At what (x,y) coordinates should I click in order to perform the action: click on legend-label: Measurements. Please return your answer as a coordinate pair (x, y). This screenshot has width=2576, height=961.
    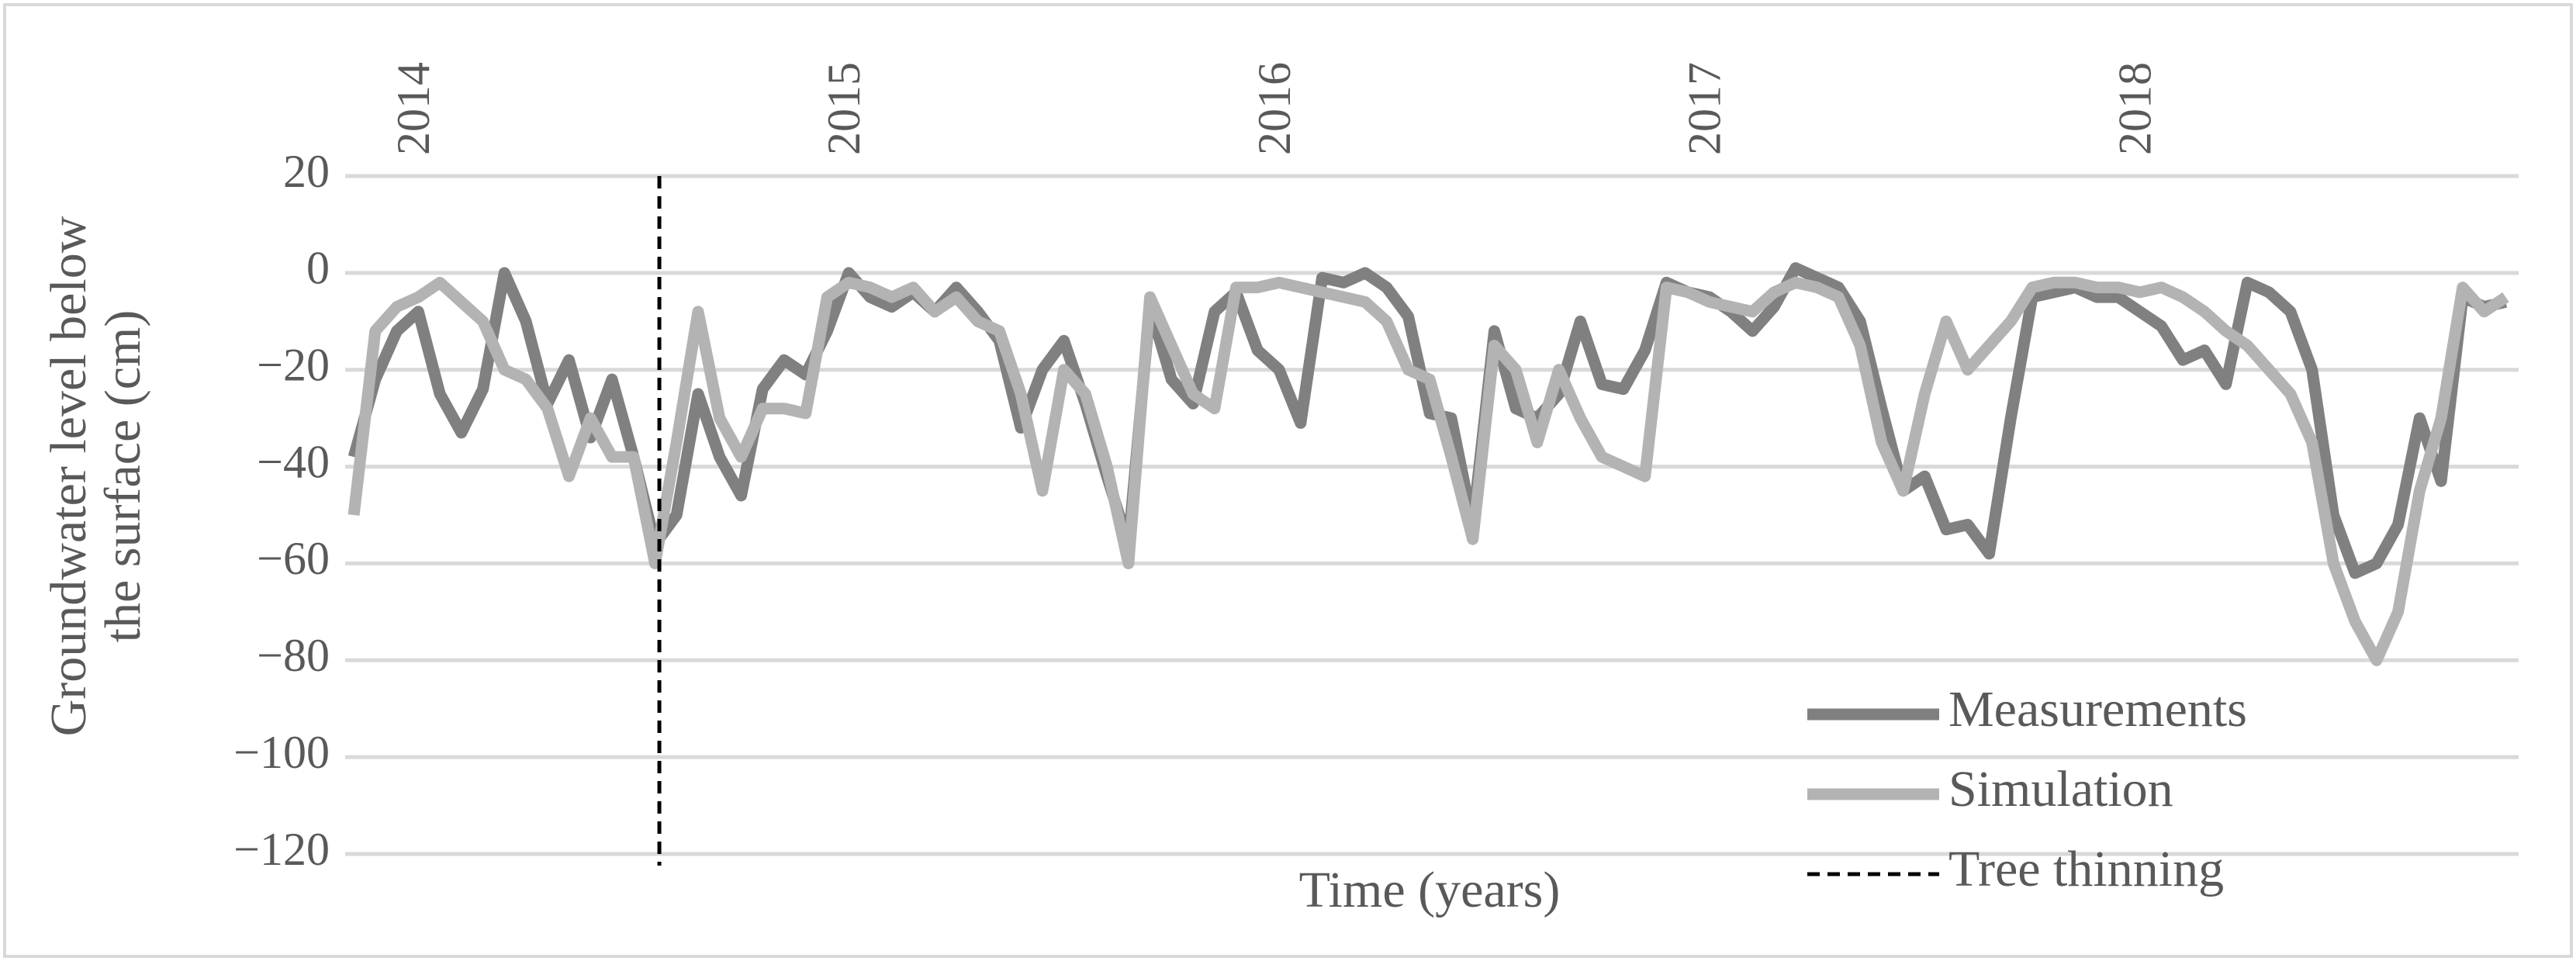
    Looking at the image, I should click on (2097, 709).